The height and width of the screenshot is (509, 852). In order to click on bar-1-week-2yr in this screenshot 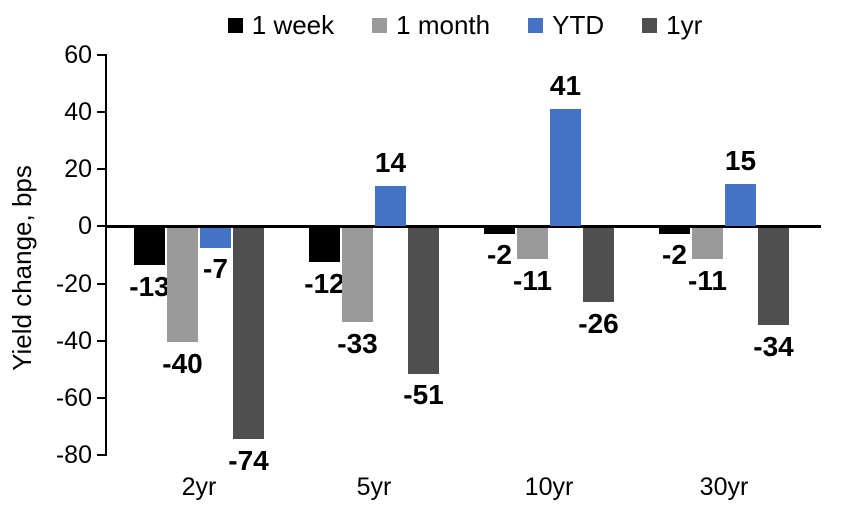, I will do `click(149, 246)`.